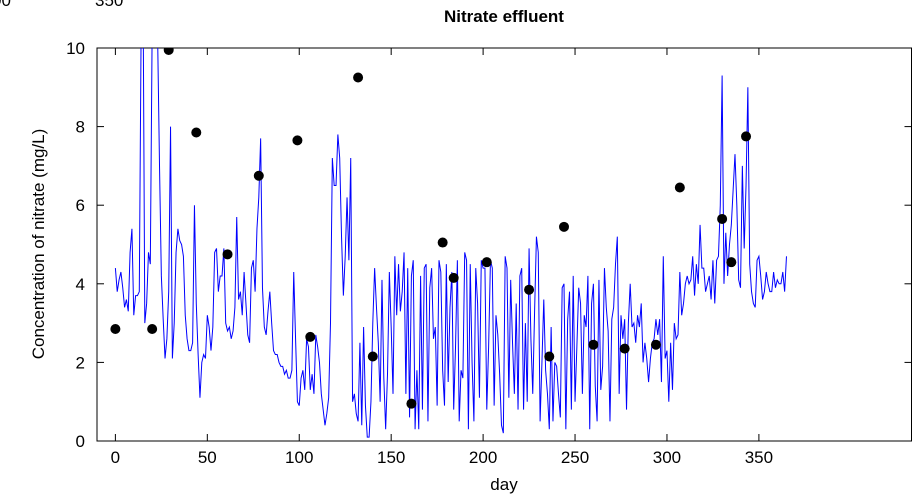 The width and height of the screenshot is (913, 497). What do you see at coordinates (38, 244) in the screenshot?
I see `y-axis-label: Concentration of nitrate (mg/L)` at bounding box center [38, 244].